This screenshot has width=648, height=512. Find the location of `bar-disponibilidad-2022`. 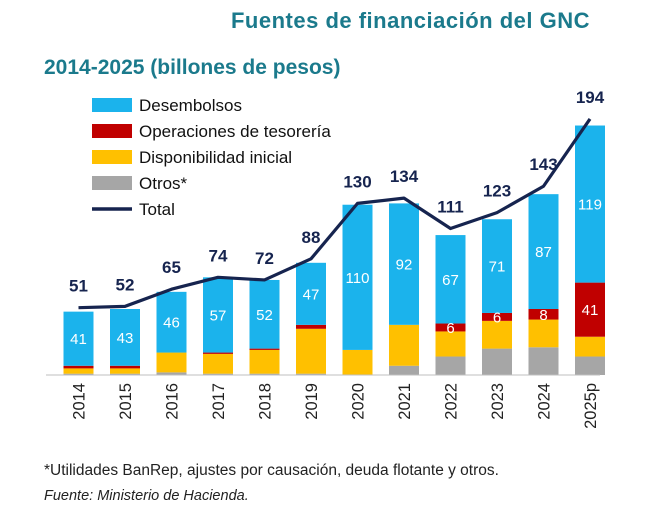

bar-disponibilidad-2022 is located at coordinates (450, 344).